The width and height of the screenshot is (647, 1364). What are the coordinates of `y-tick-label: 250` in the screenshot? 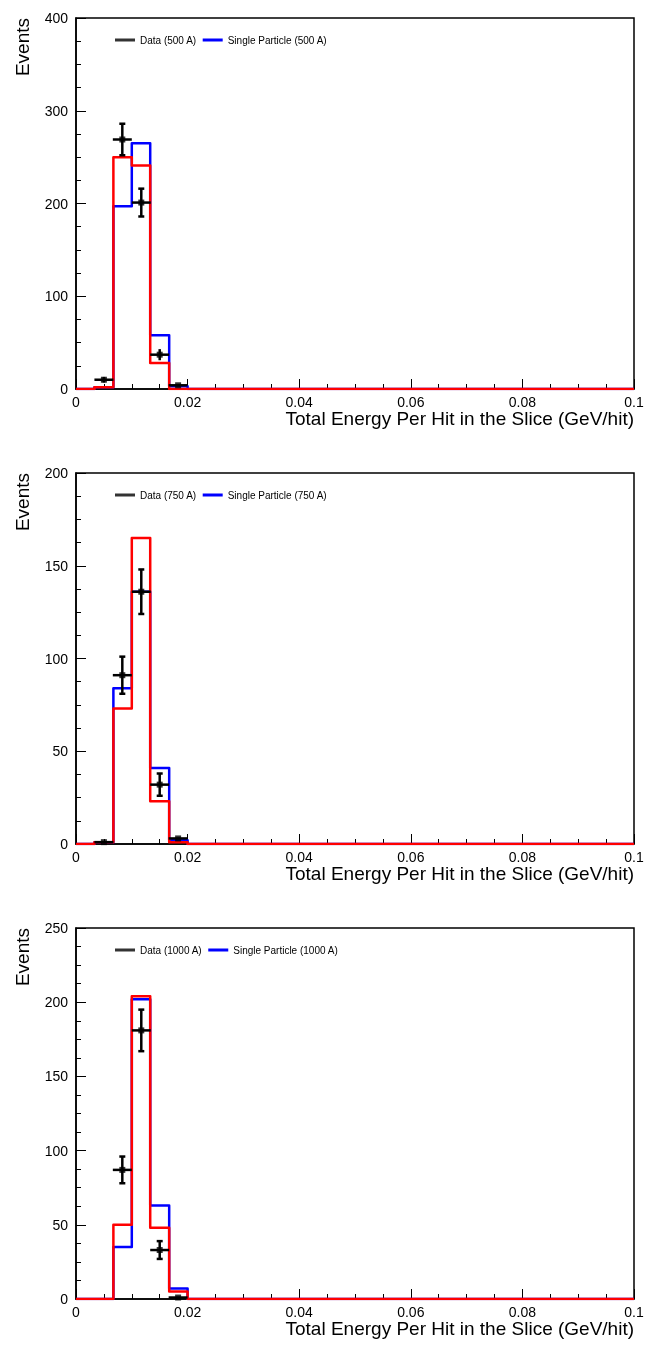 It's located at (56, 928).